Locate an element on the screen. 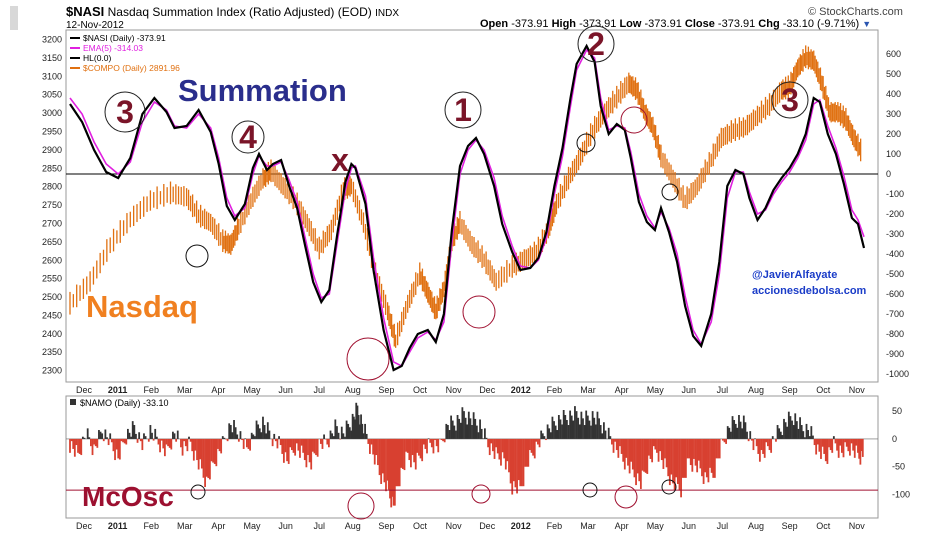 This screenshot has height=541, width=952. namo-tick-label: -100 is located at coordinates (901, 495).